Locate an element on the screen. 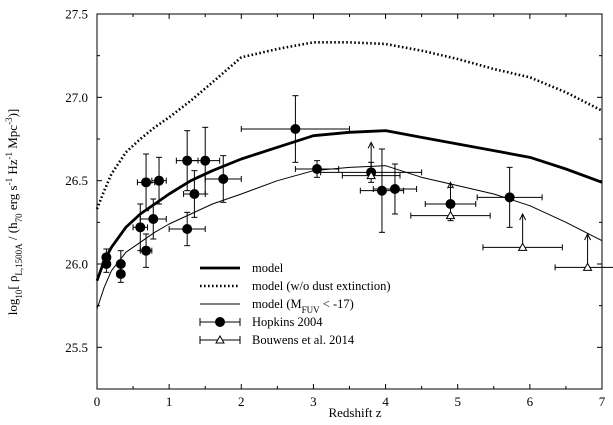 The width and height of the screenshot is (613, 425). legend-label-model: model is located at coordinates (268, 268).